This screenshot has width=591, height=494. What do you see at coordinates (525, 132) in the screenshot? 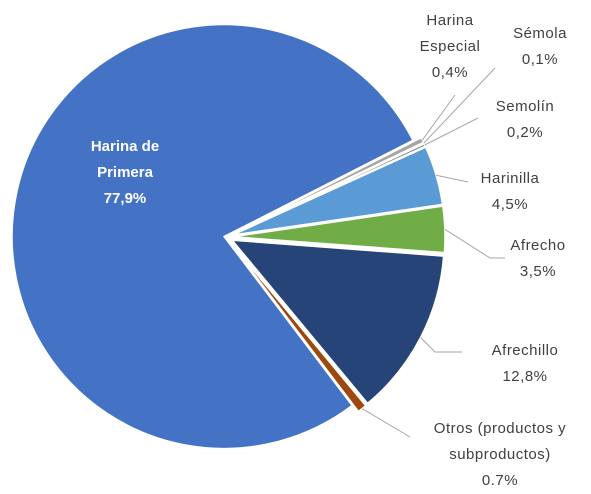
I see `value-label: 0,2%` at bounding box center [525, 132].